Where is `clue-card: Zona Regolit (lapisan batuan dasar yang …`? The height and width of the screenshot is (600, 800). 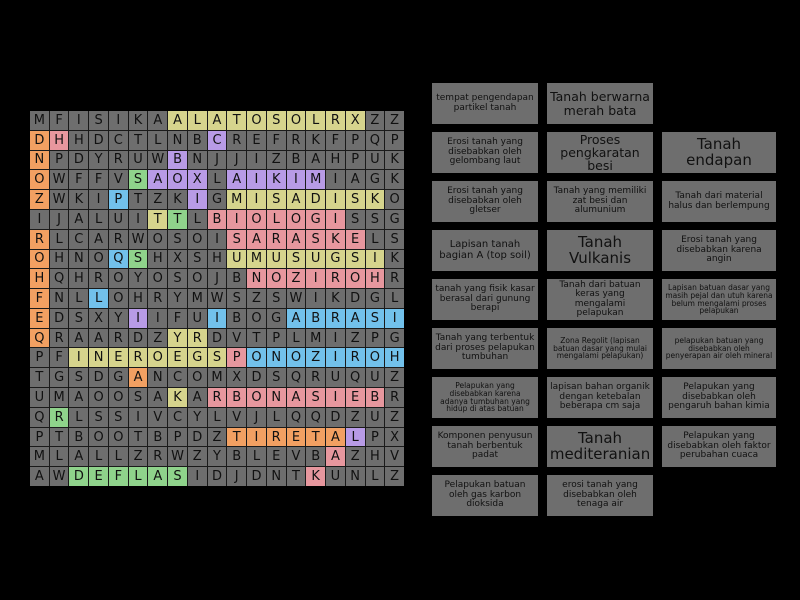 clue-card: Zona Regolit (lapisan batuan dasar yang … is located at coordinates (600, 348).